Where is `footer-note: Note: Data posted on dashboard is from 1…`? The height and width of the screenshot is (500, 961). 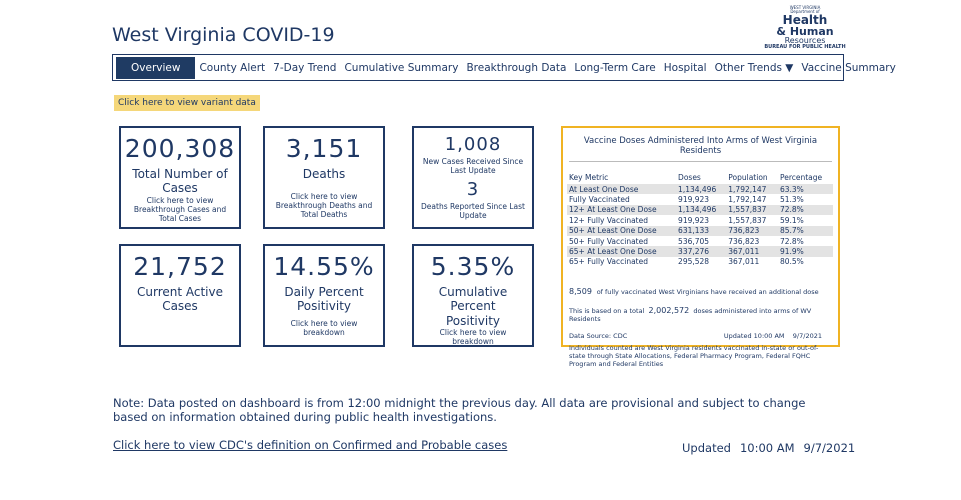
footer-note: Note: Data posted on dashboard is from 1… is located at coordinates (459, 410).